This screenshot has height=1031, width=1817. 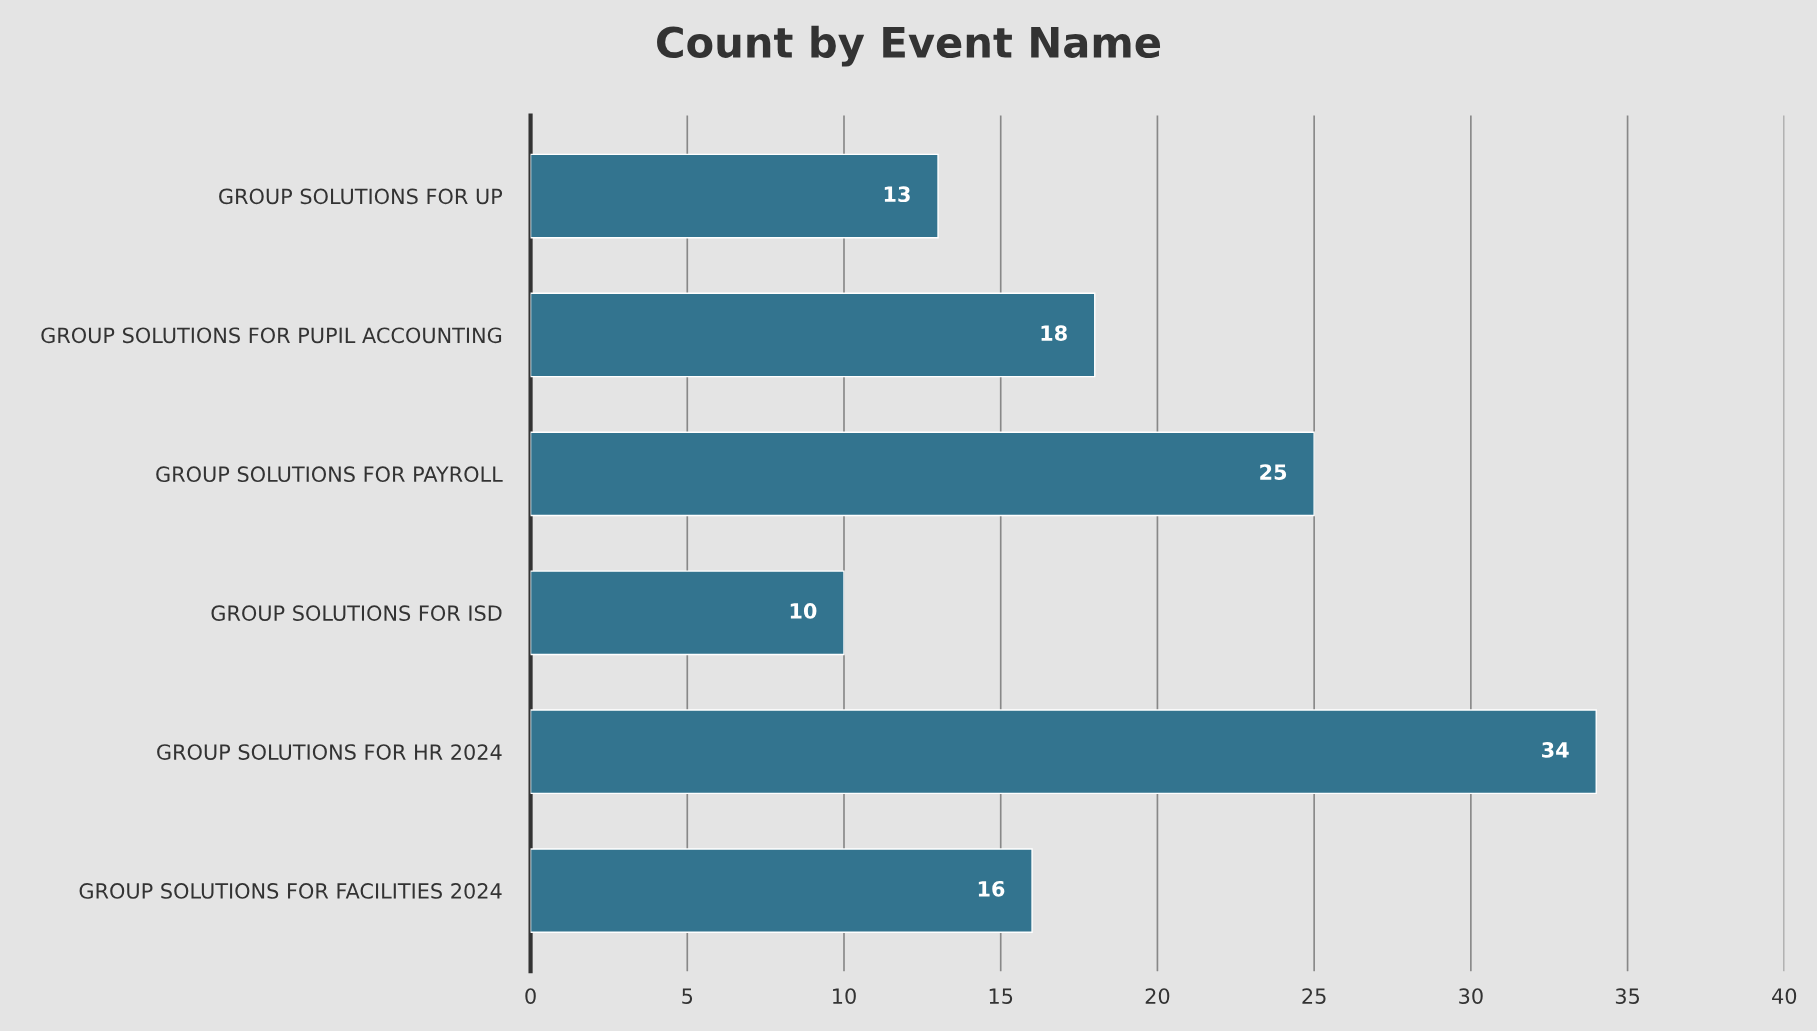 What do you see at coordinates (687, 996) in the screenshot?
I see `x-tick-label: 5` at bounding box center [687, 996].